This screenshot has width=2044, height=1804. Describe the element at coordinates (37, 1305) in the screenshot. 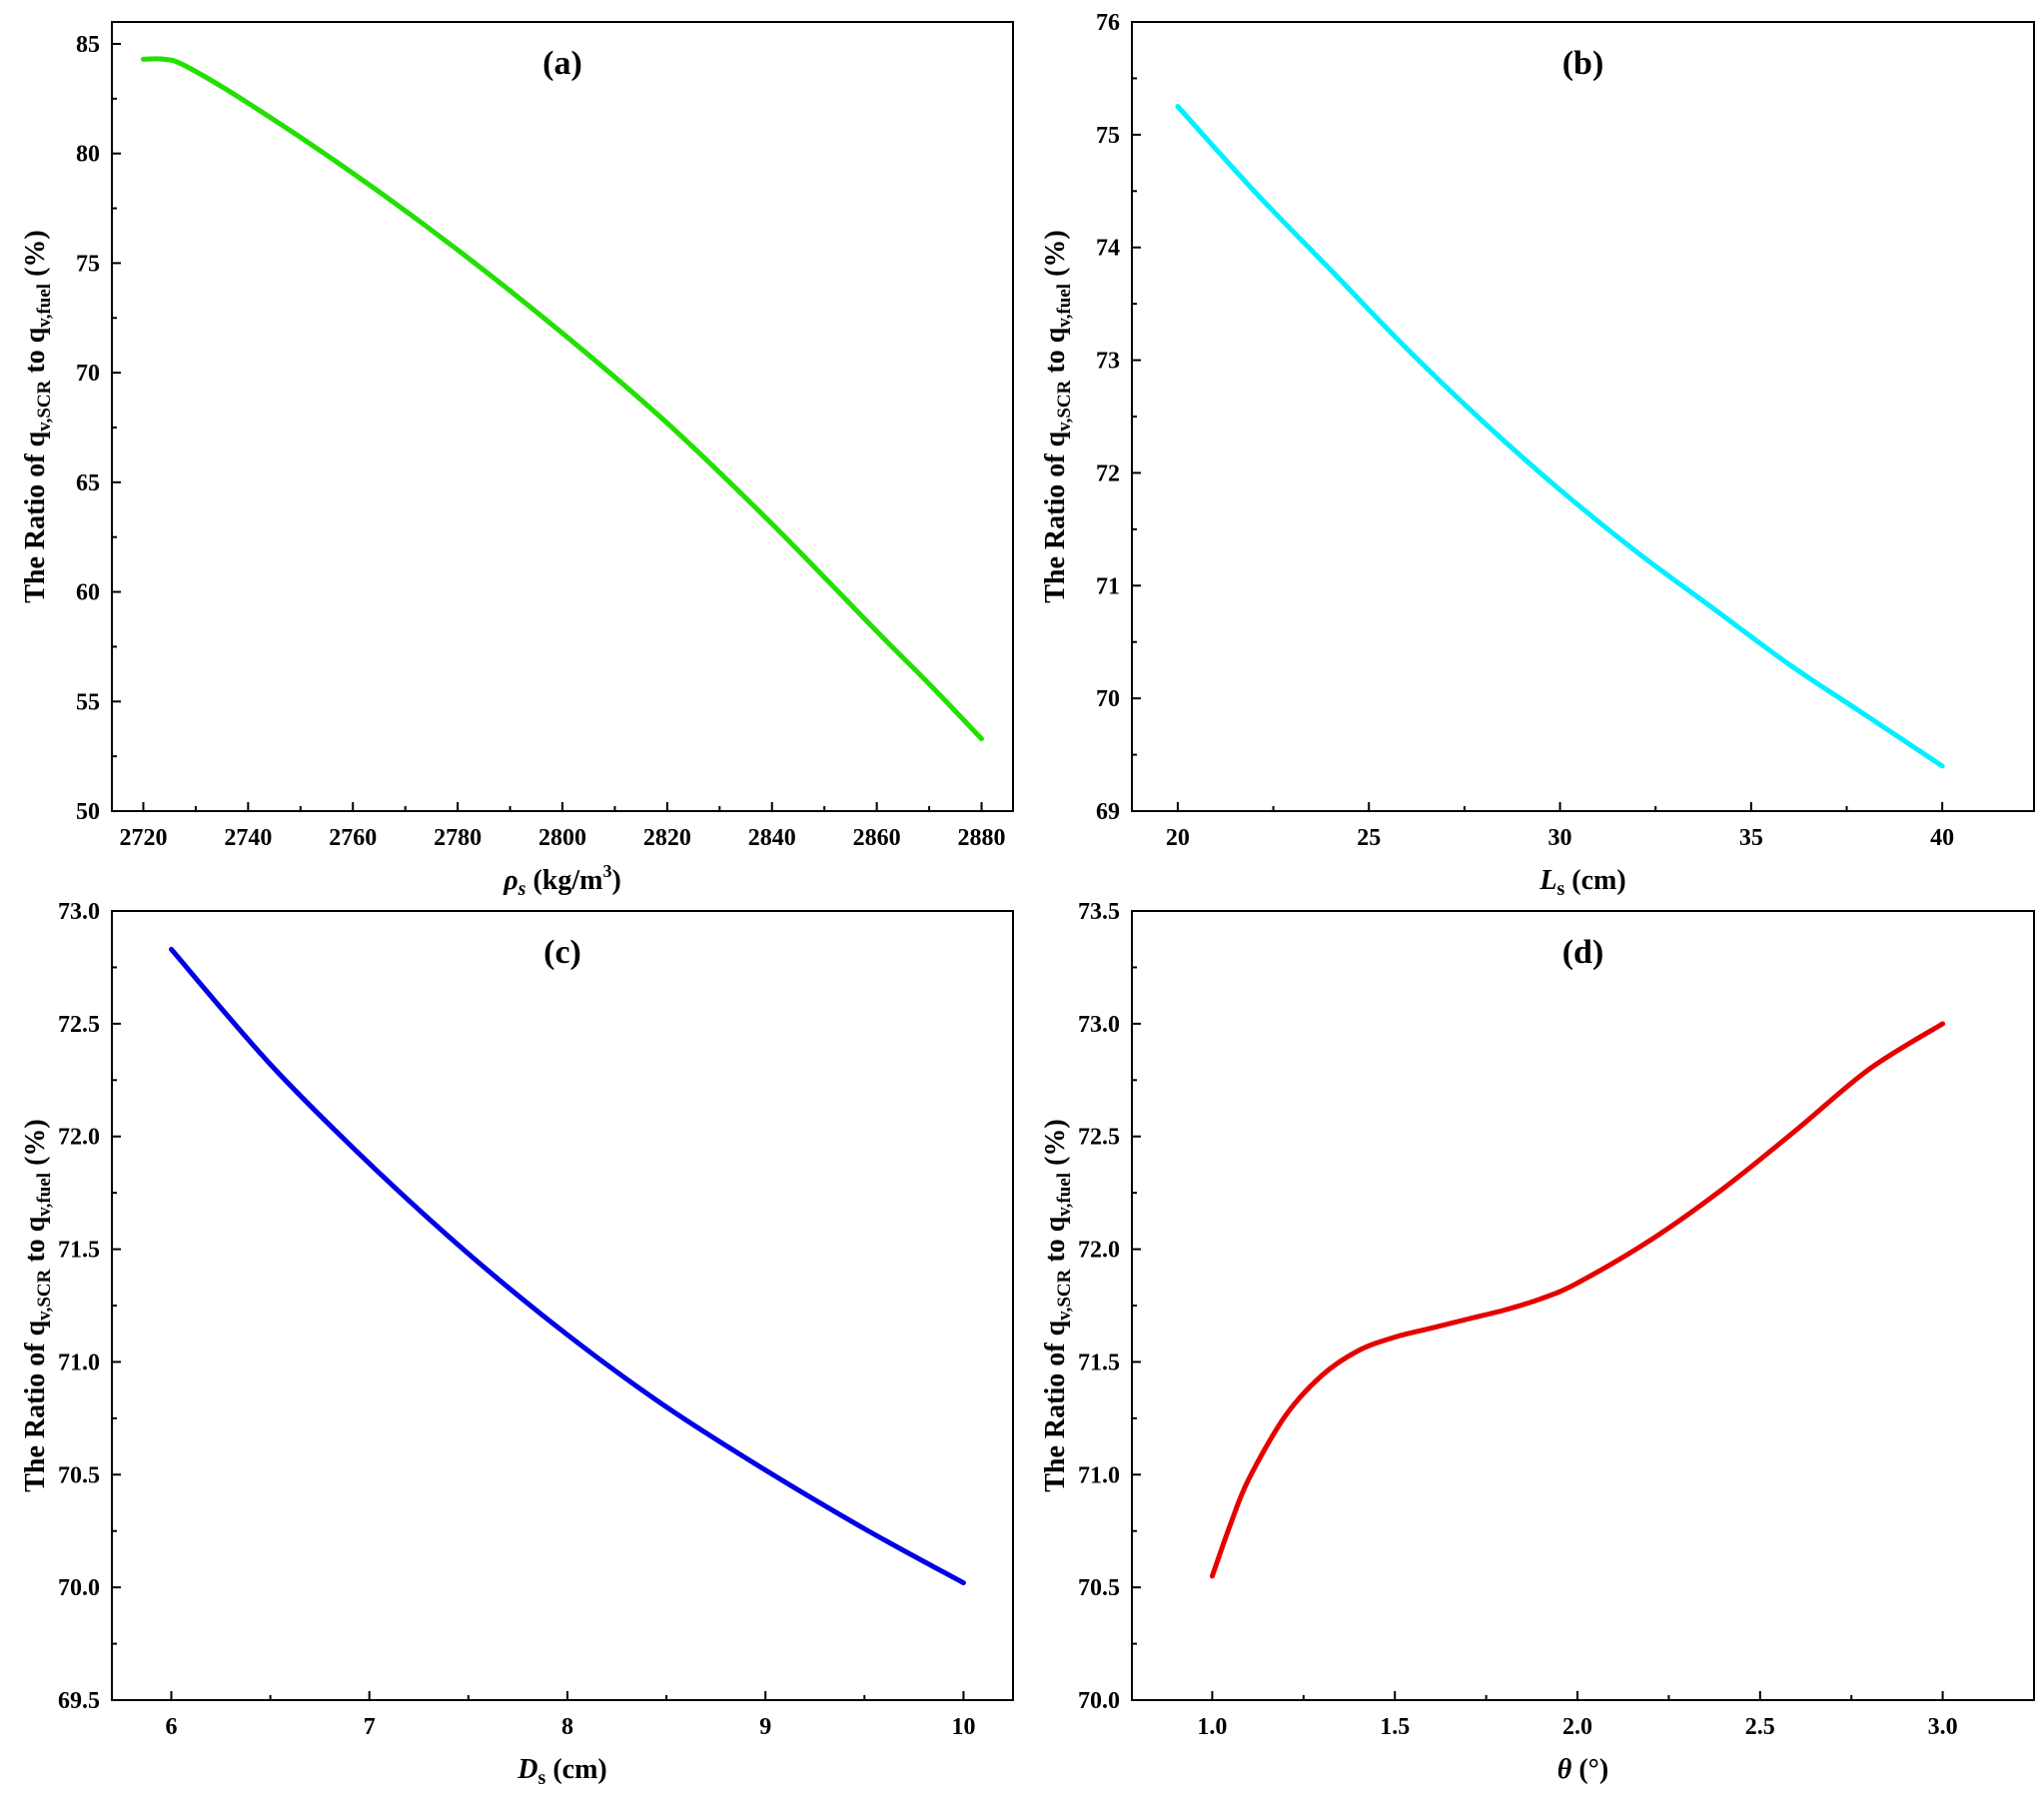

I see `panel-c-y-axis-title: The Ratio of qv,SCR to qv,fuel (%)` at that location.